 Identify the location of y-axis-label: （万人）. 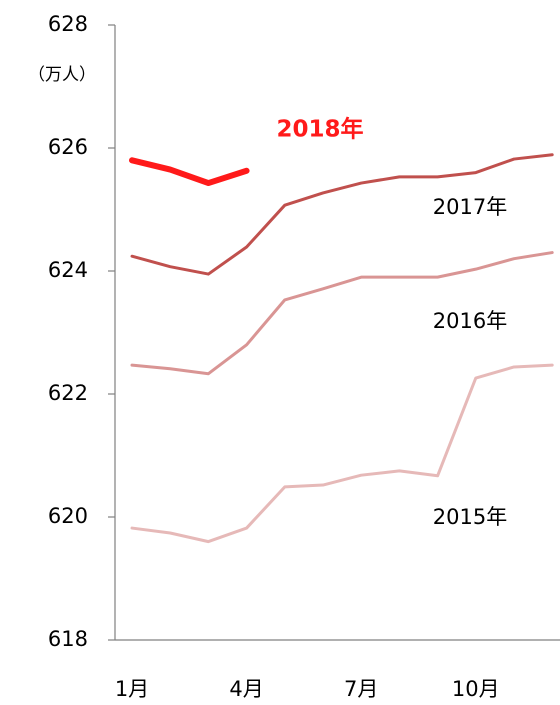
(62, 75).